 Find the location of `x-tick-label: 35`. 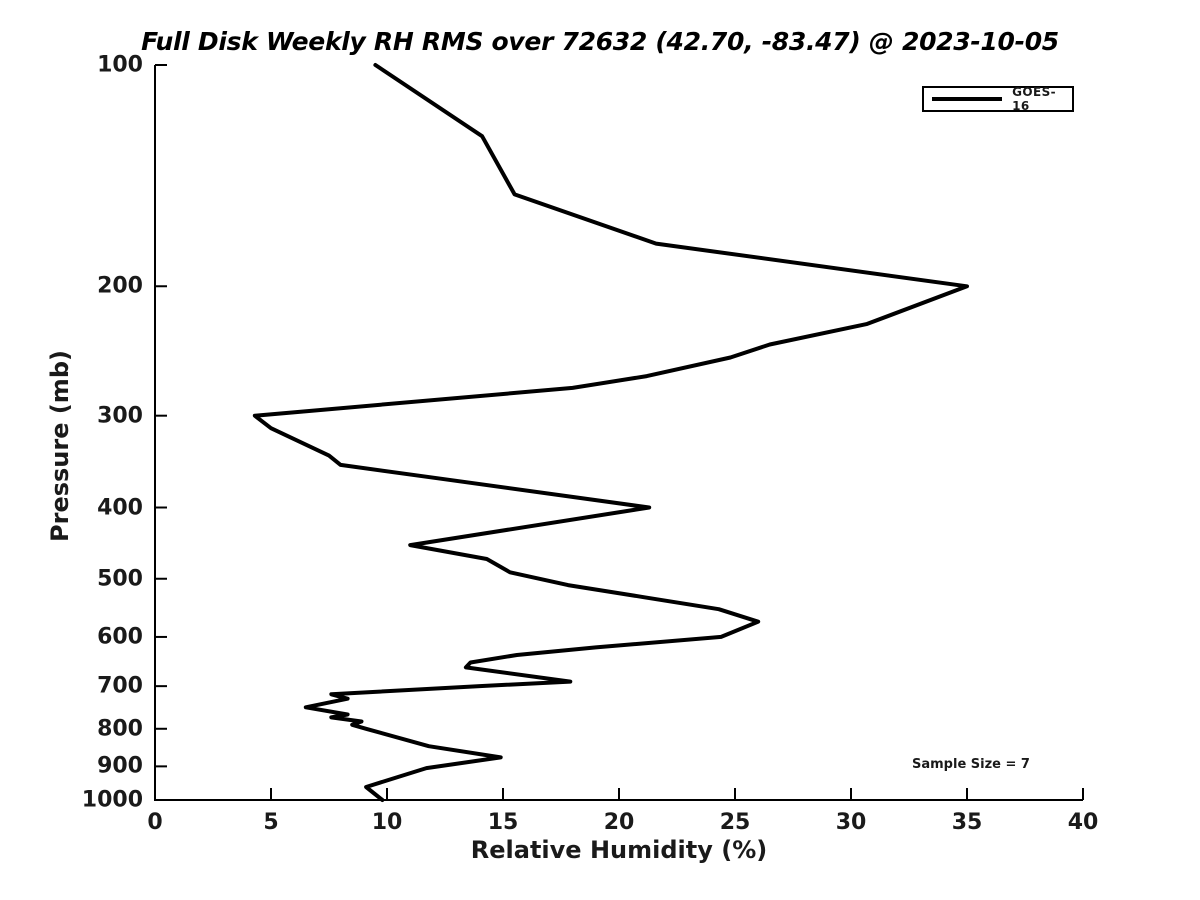

x-tick-label: 35 is located at coordinates (967, 822).